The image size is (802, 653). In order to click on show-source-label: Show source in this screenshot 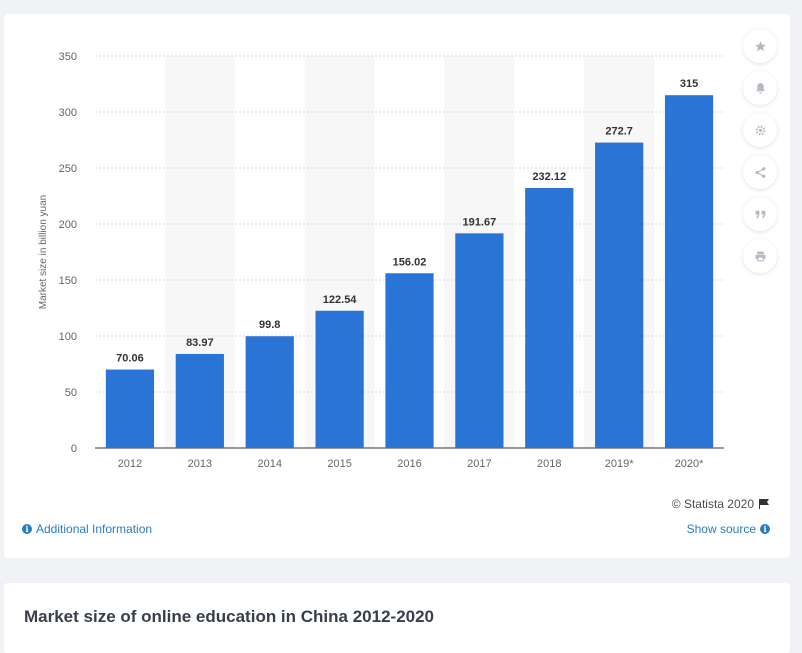, I will do `click(721, 529)`.